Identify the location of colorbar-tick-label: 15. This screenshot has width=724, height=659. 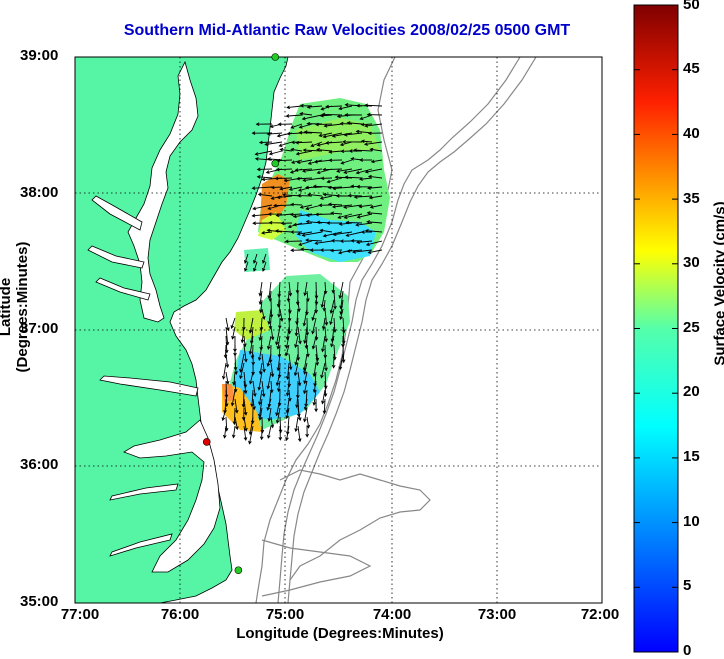
(691, 456).